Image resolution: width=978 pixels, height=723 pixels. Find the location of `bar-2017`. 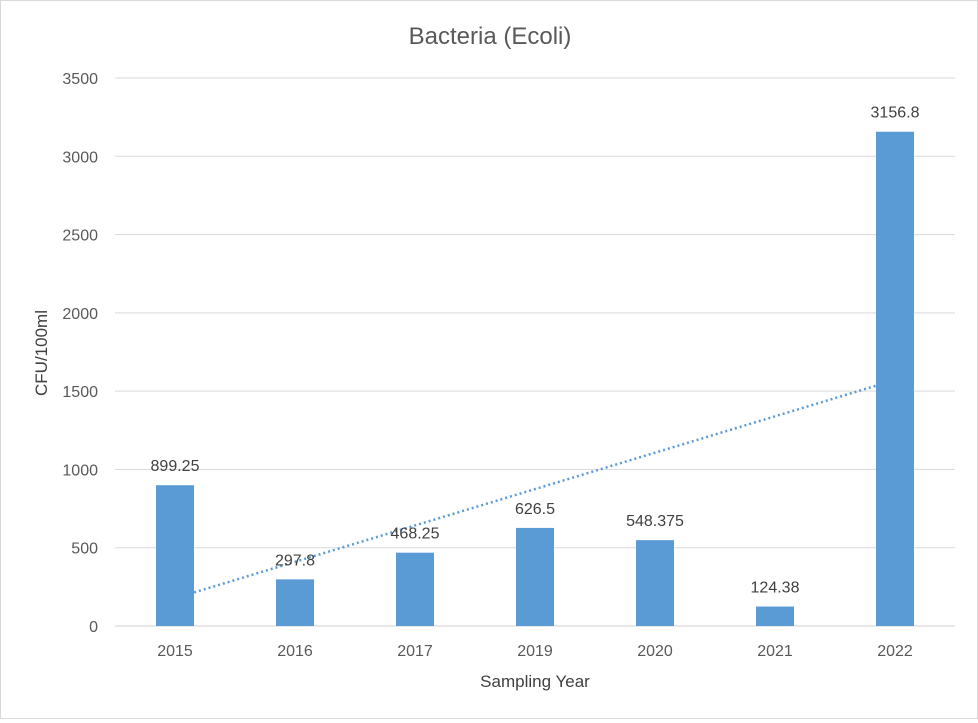

bar-2017 is located at coordinates (415, 589).